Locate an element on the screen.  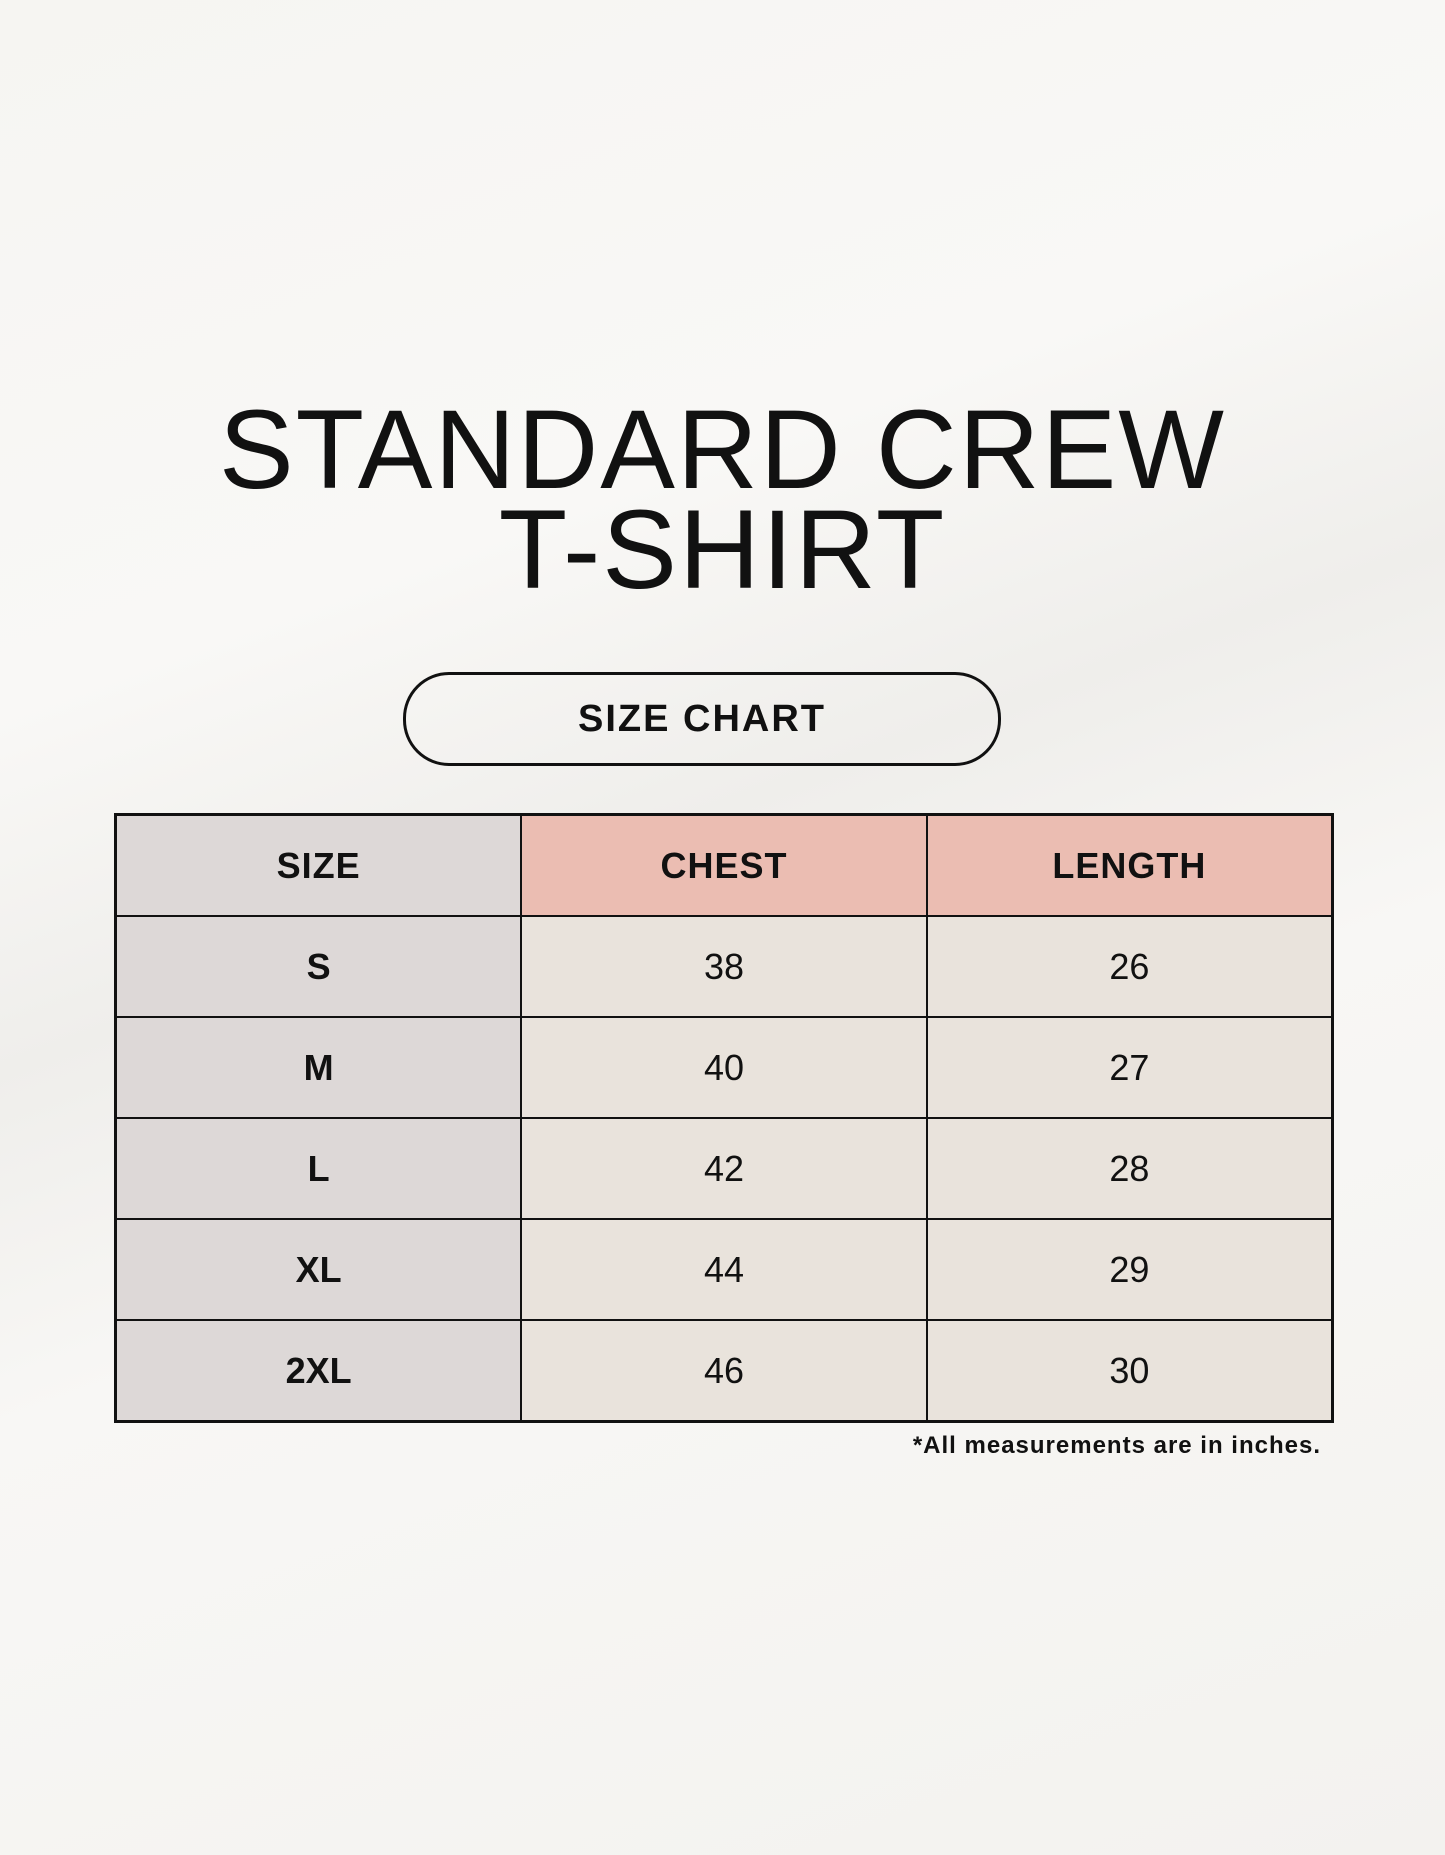
cell-size: 2XL is located at coordinates (318, 1371).